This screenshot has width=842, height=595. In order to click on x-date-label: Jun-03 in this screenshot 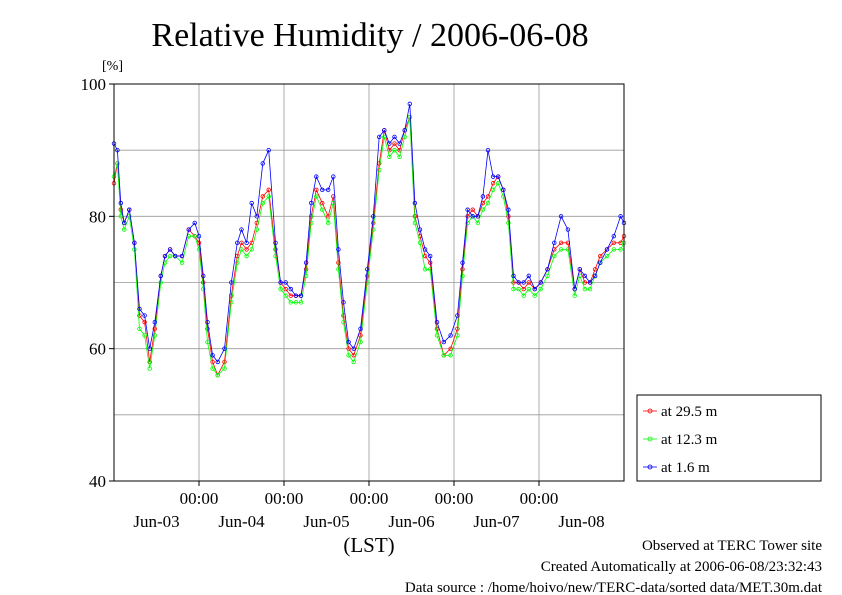, I will do `click(156, 521)`.